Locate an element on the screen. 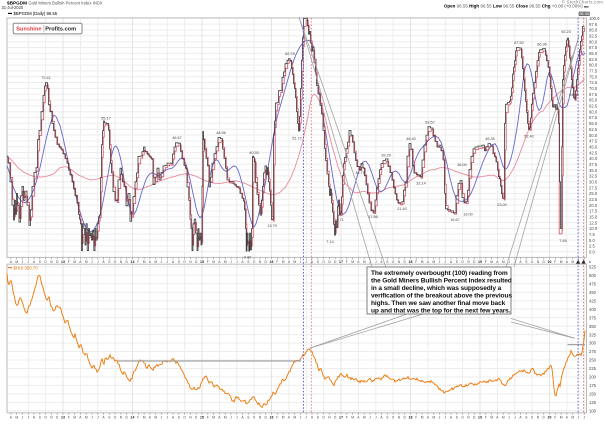 This screenshot has height=426, width=605. svg-text: 100 is located at coordinates (593, 411).